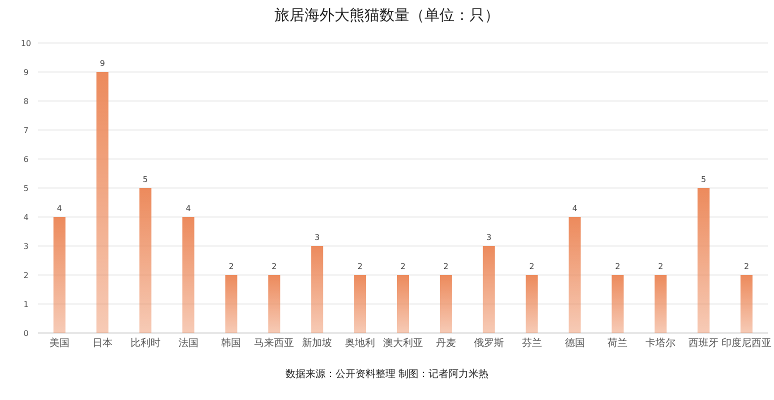  What do you see at coordinates (387, 374) in the screenshot?
I see `source-note: 数据来源：公开资料整理 制图：记者阿力米热` at bounding box center [387, 374].